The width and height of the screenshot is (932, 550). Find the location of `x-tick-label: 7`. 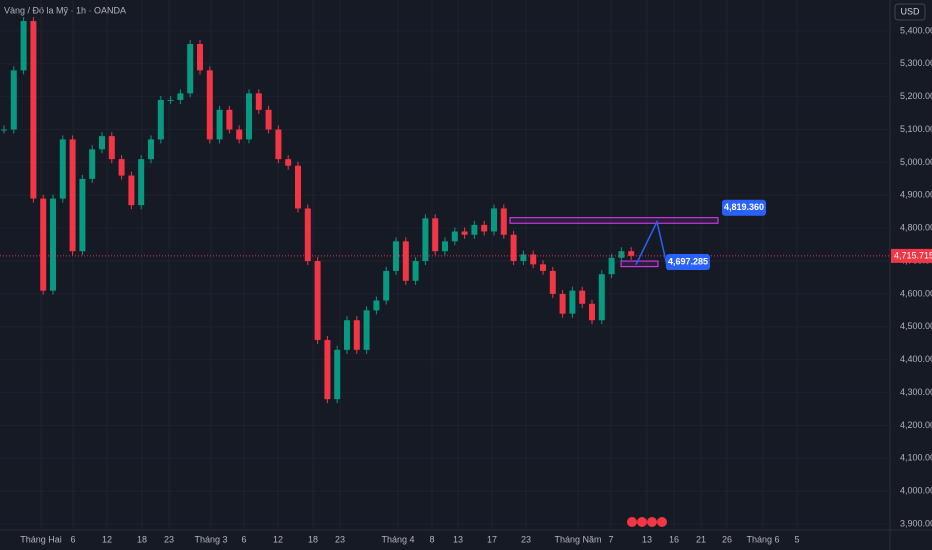

x-tick-label: 7 is located at coordinates (610, 539).